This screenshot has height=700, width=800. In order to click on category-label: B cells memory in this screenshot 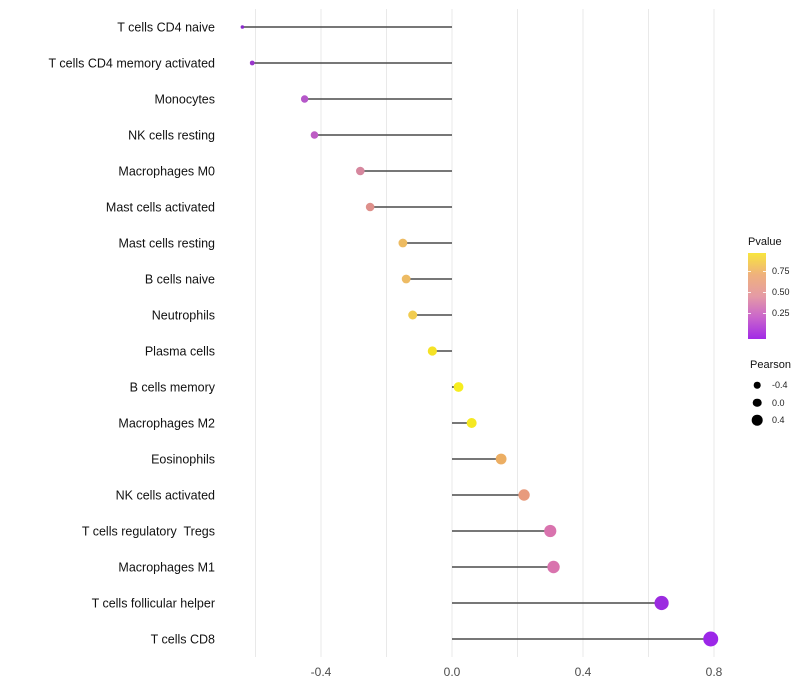, I will do `click(173, 388)`.